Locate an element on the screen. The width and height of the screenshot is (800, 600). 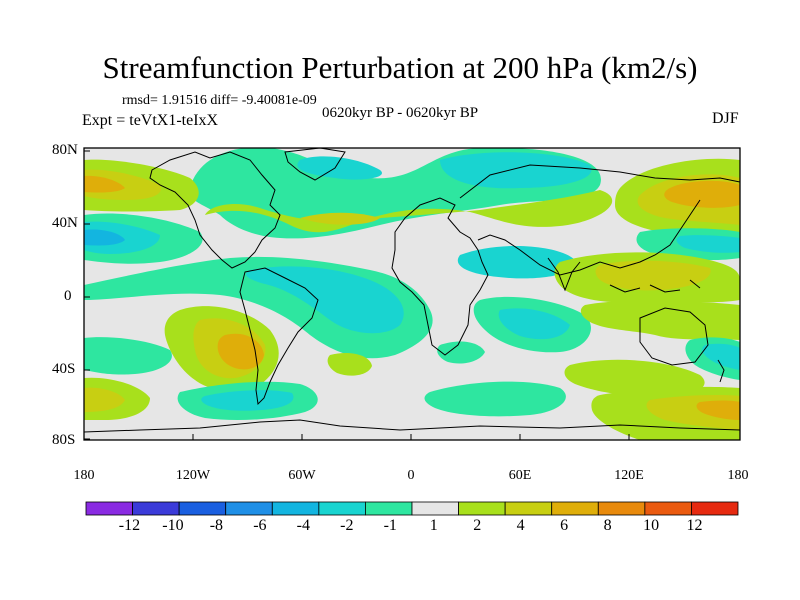
colorbar-label: -2 is located at coordinates (347, 525).